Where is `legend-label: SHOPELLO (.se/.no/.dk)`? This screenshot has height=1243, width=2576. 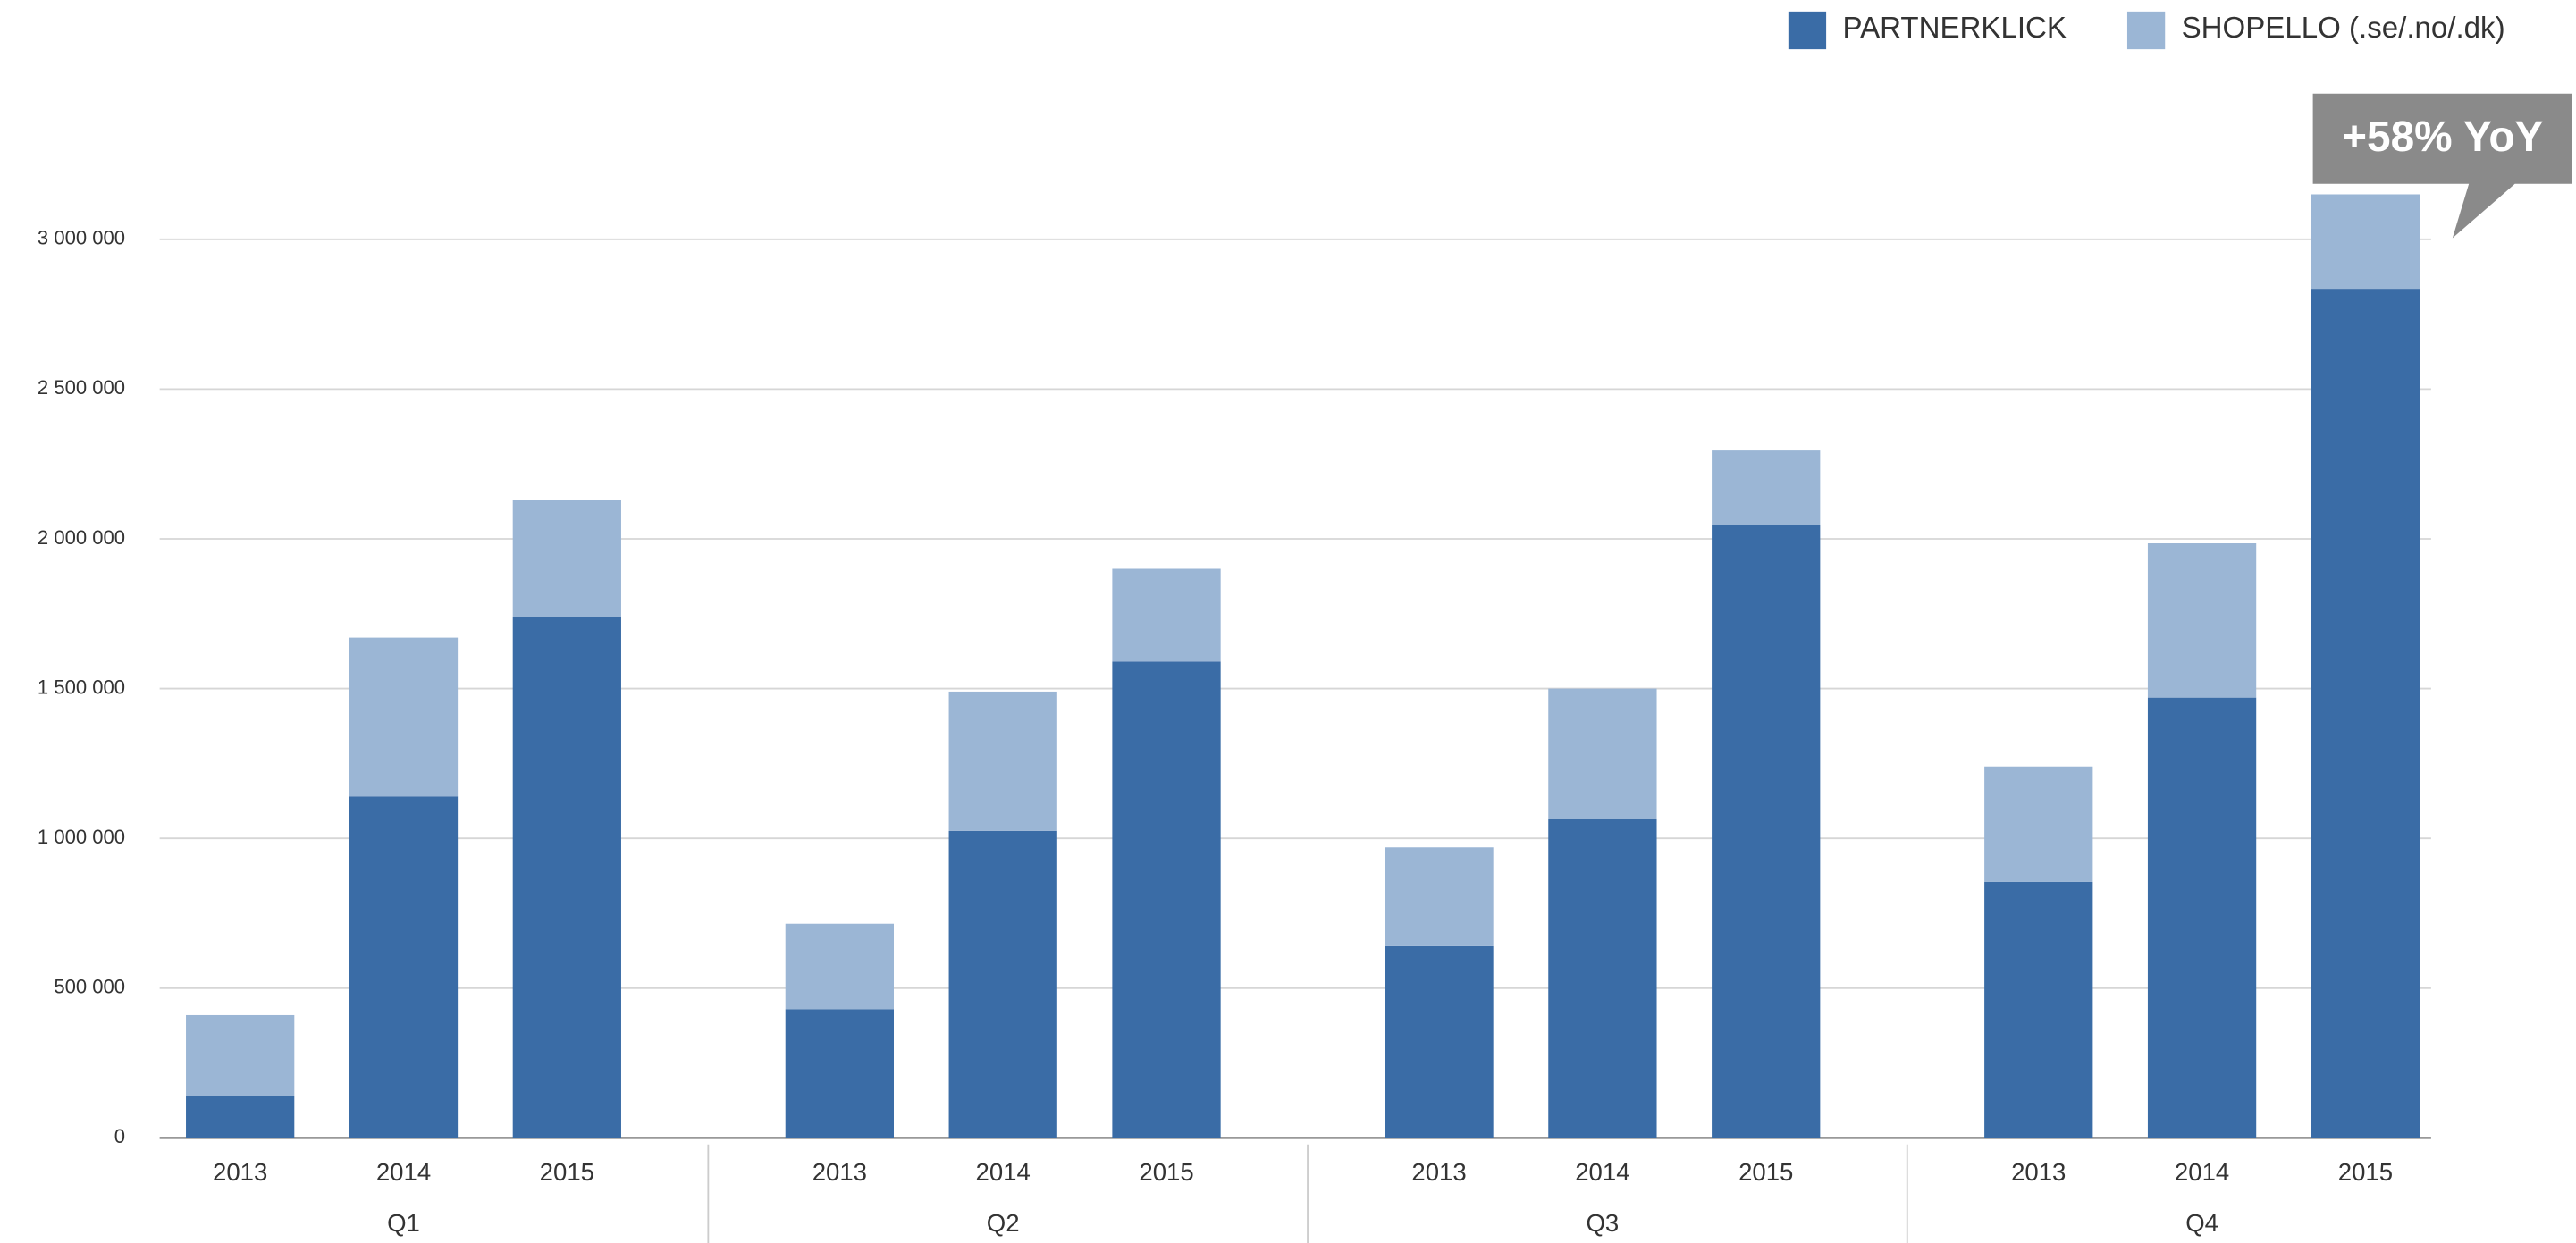
legend-label: SHOPELLO (.se/.no/.dk) is located at coordinates (2344, 28).